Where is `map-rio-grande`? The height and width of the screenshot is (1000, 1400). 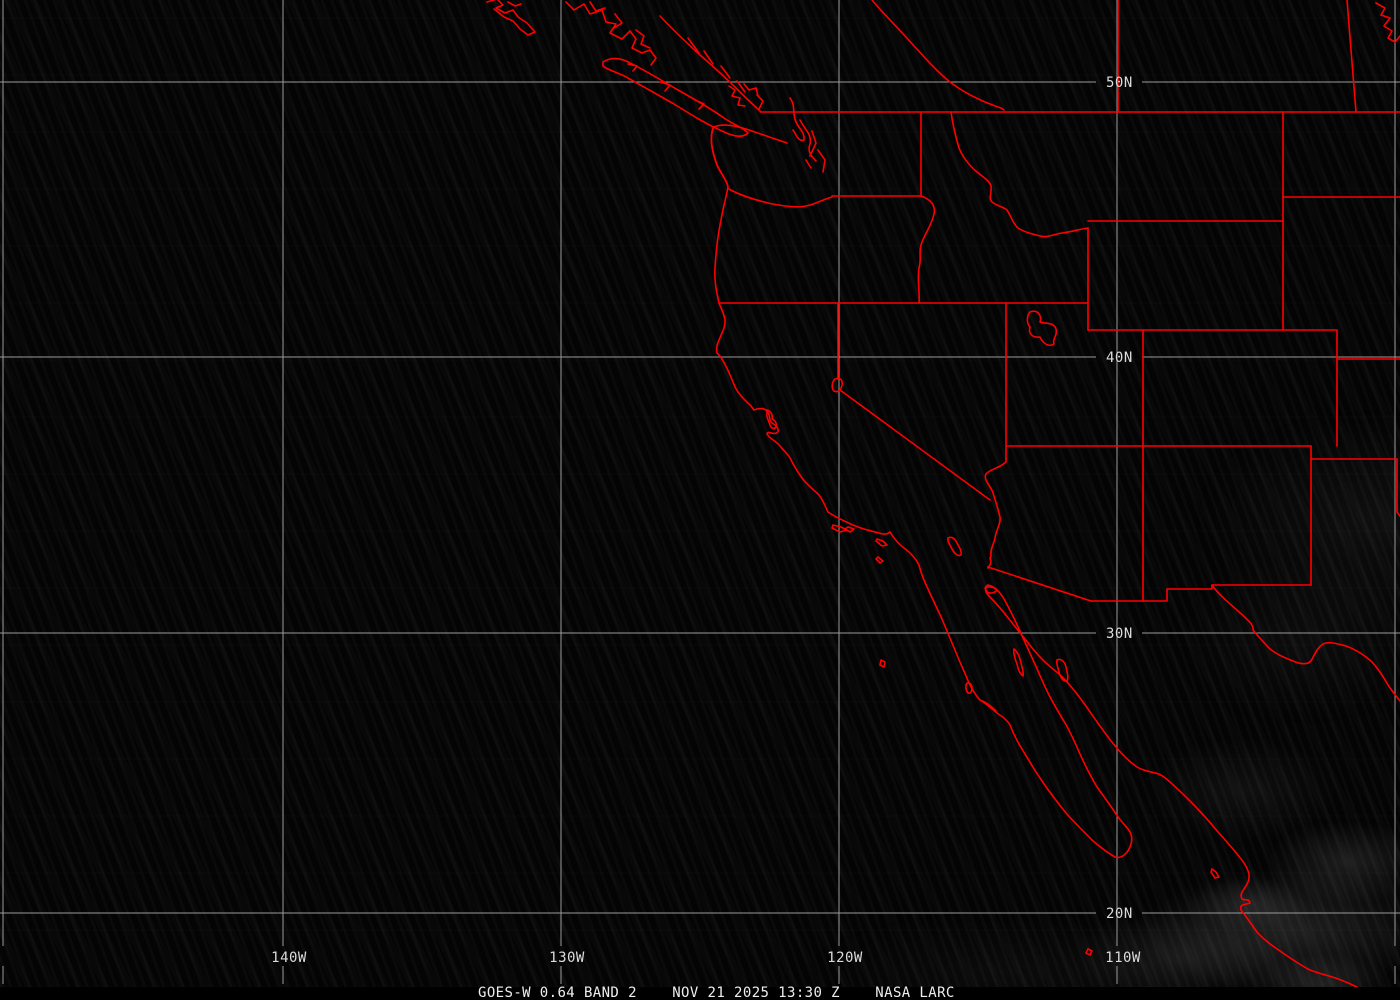
map-rio-grande is located at coordinates (1305, 643).